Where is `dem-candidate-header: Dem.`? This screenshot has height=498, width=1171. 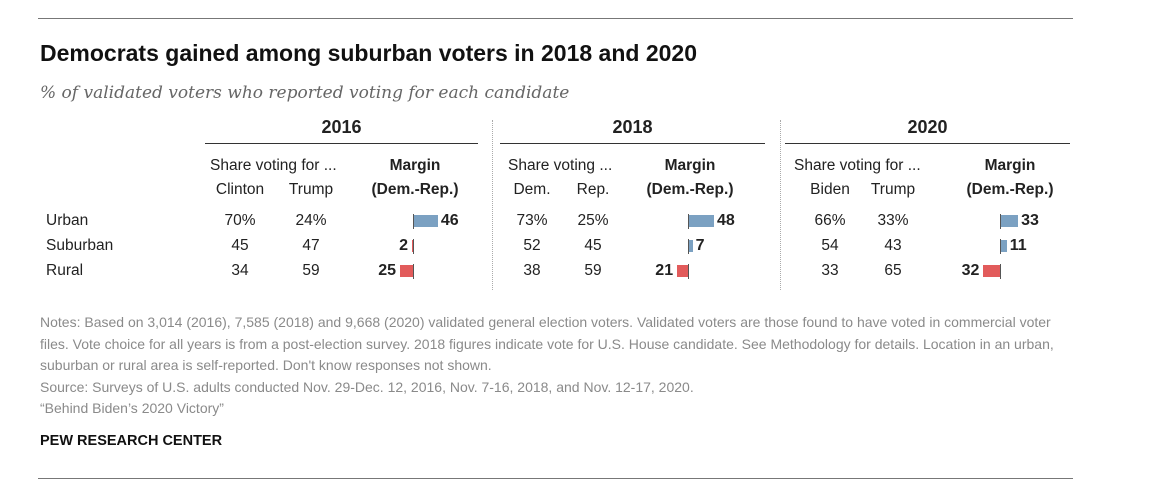
dem-candidate-header: Dem. is located at coordinates (532, 189).